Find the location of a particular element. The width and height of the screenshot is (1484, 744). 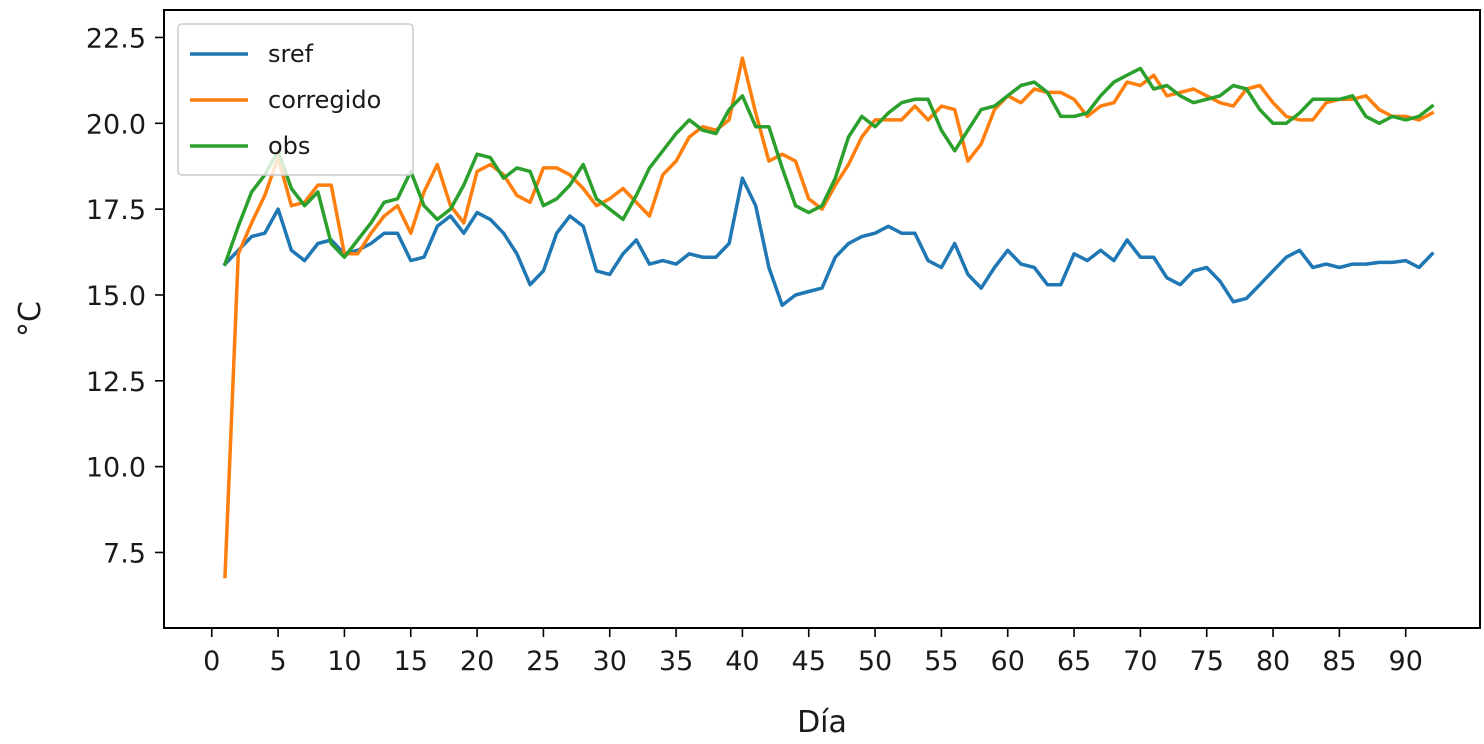

y-tick-label: 7.5 is located at coordinates (124, 553).